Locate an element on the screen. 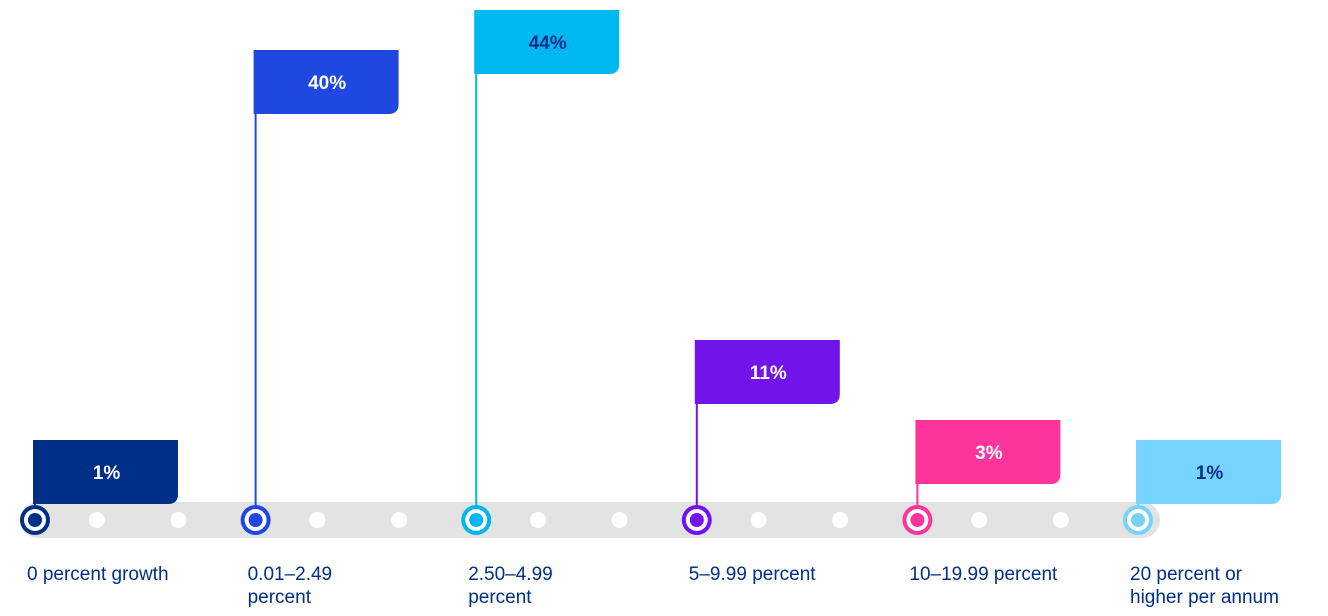  category-label: 0 percent growth is located at coordinates (98, 574).